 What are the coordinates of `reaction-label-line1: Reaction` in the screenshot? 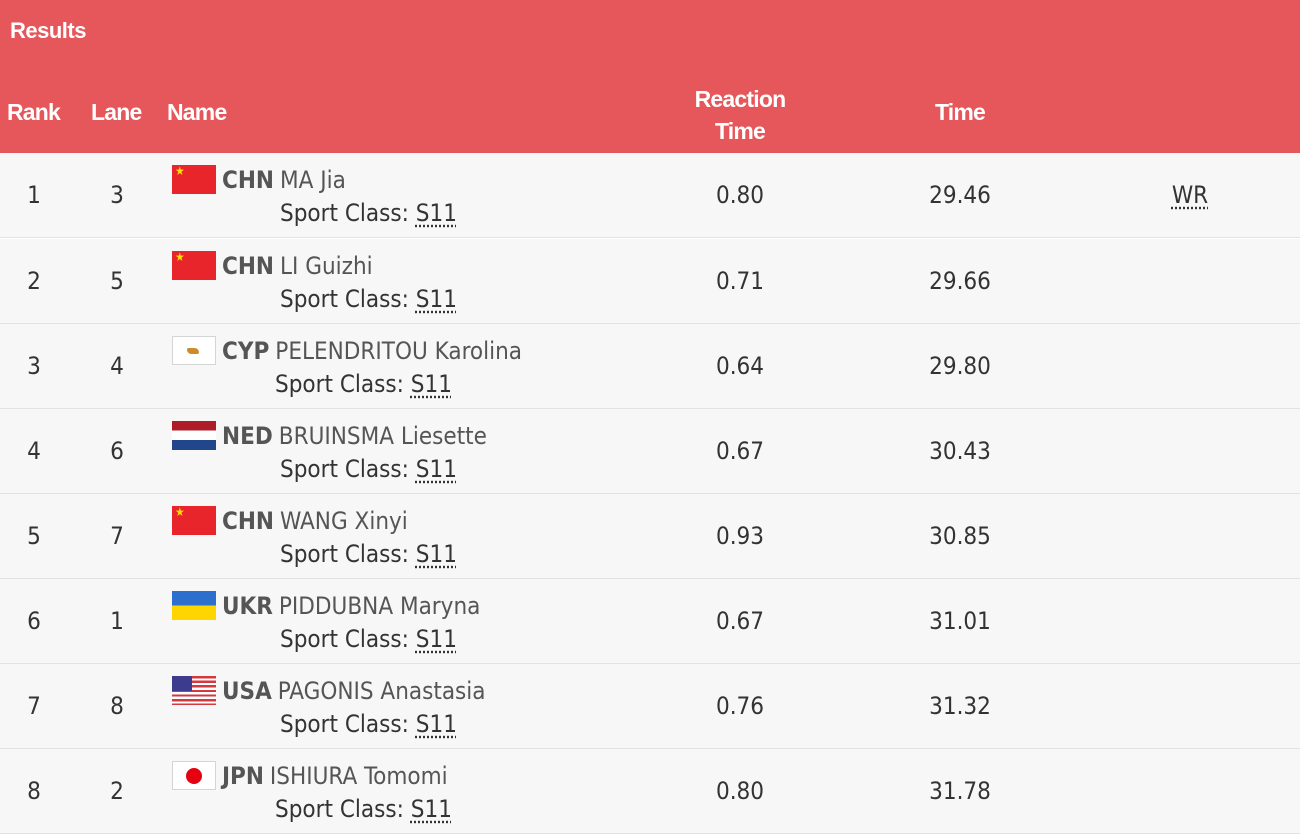 It's located at (740, 99).